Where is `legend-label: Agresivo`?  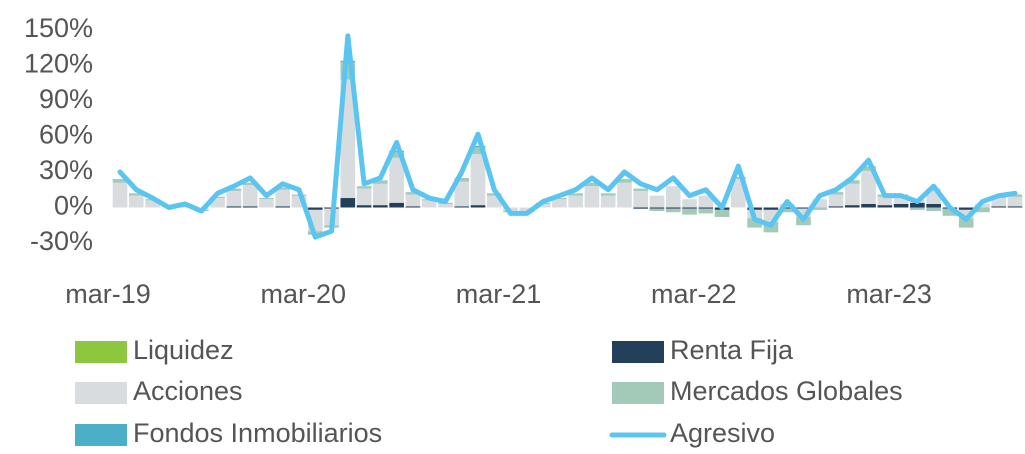
legend-label: Agresivo is located at coordinates (722, 433).